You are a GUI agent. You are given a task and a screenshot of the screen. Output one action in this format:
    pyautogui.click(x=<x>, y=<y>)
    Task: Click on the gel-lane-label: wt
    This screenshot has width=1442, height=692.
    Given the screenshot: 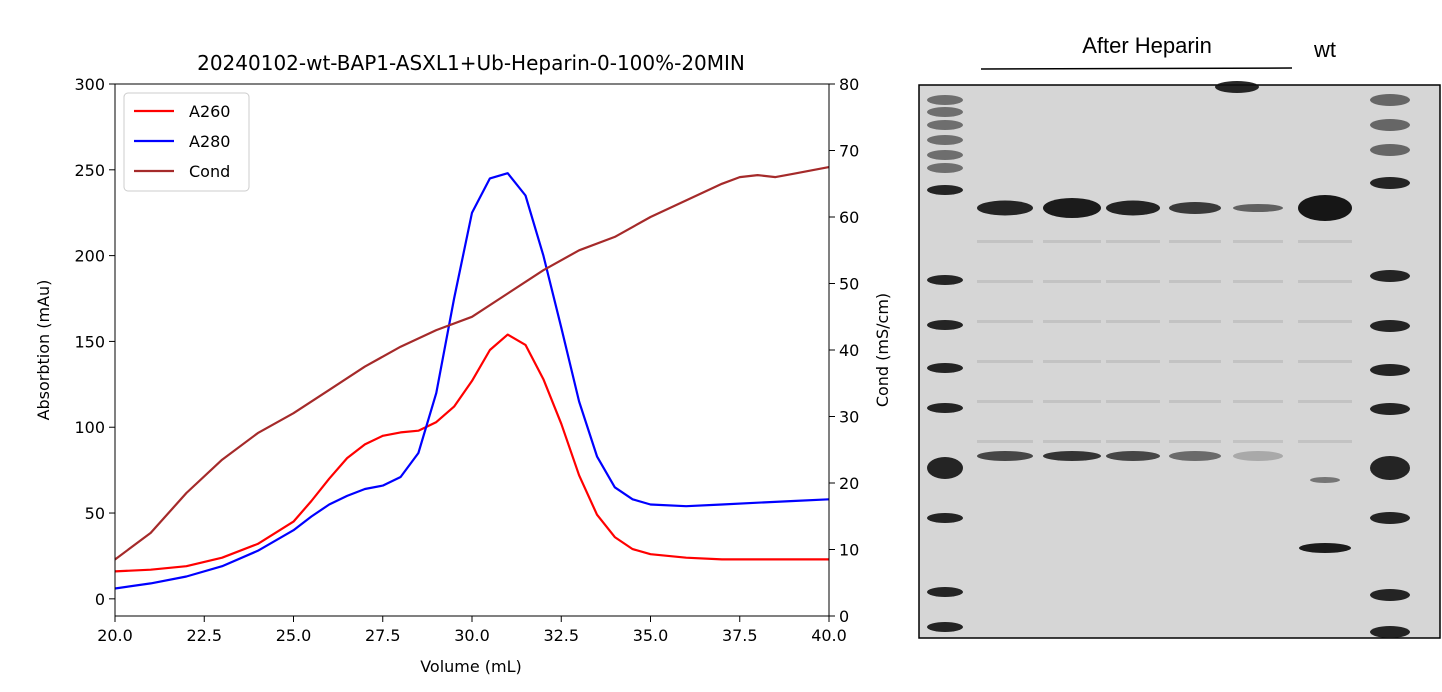 What is the action you would take?
    pyautogui.click(x=1324, y=49)
    